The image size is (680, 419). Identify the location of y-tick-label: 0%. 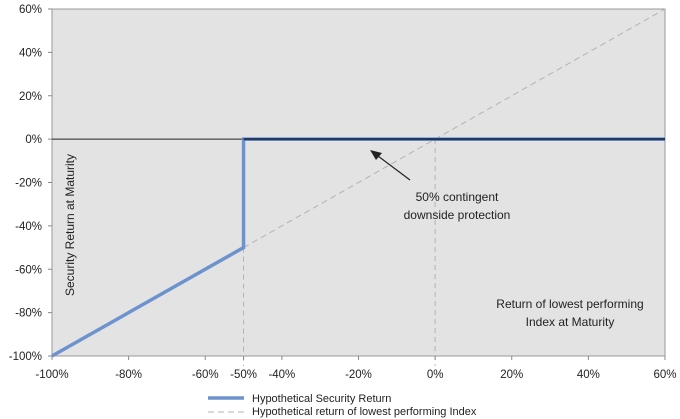
(33, 140).